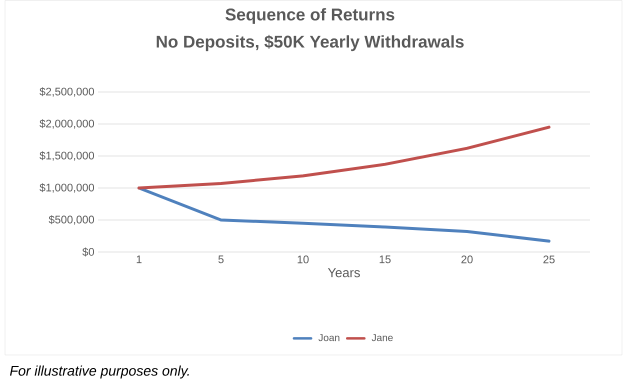 The width and height of the screenshot is (624, 390). Describe the element at coordinates (309, 16) in the screenshot. I see `chart-title: Sequence of Returns` at that location.